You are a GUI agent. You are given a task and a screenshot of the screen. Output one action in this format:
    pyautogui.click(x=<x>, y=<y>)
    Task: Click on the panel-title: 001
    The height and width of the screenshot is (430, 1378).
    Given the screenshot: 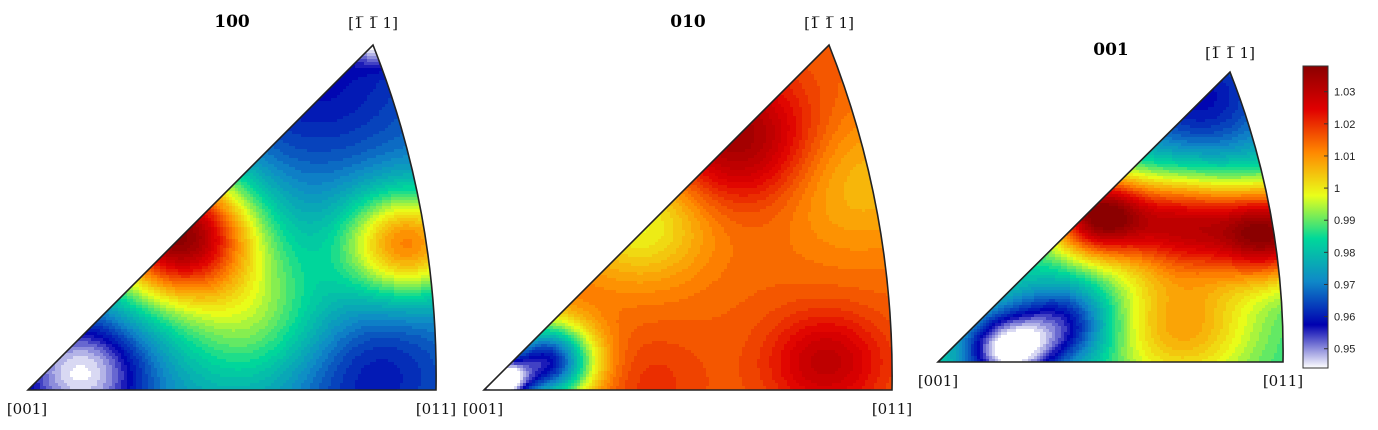 What is the action you would take?
    pyautogui.click(x=1111, y=50)
    